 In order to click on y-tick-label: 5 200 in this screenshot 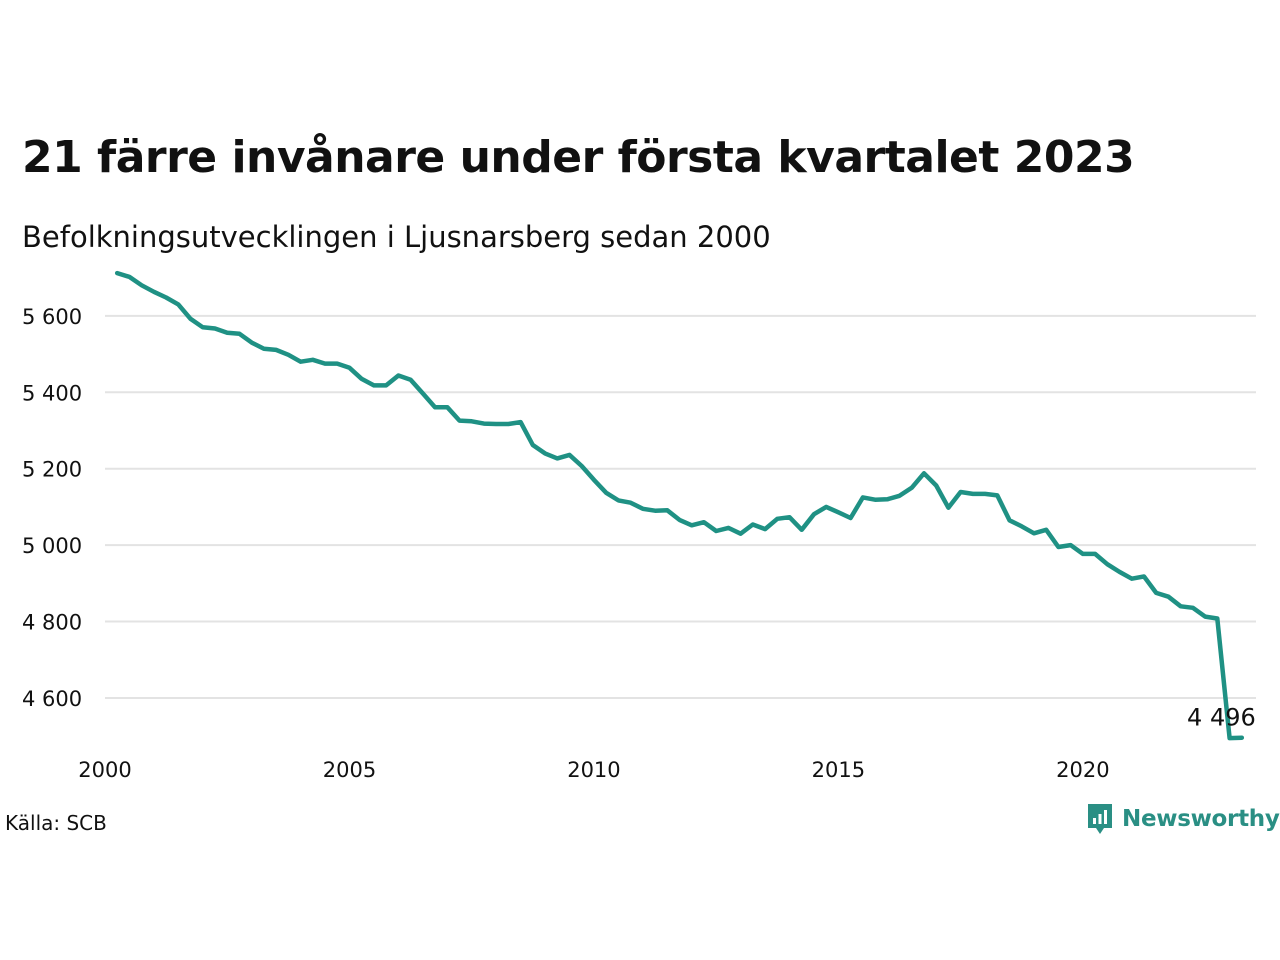, I will do `click(52, 470)`.